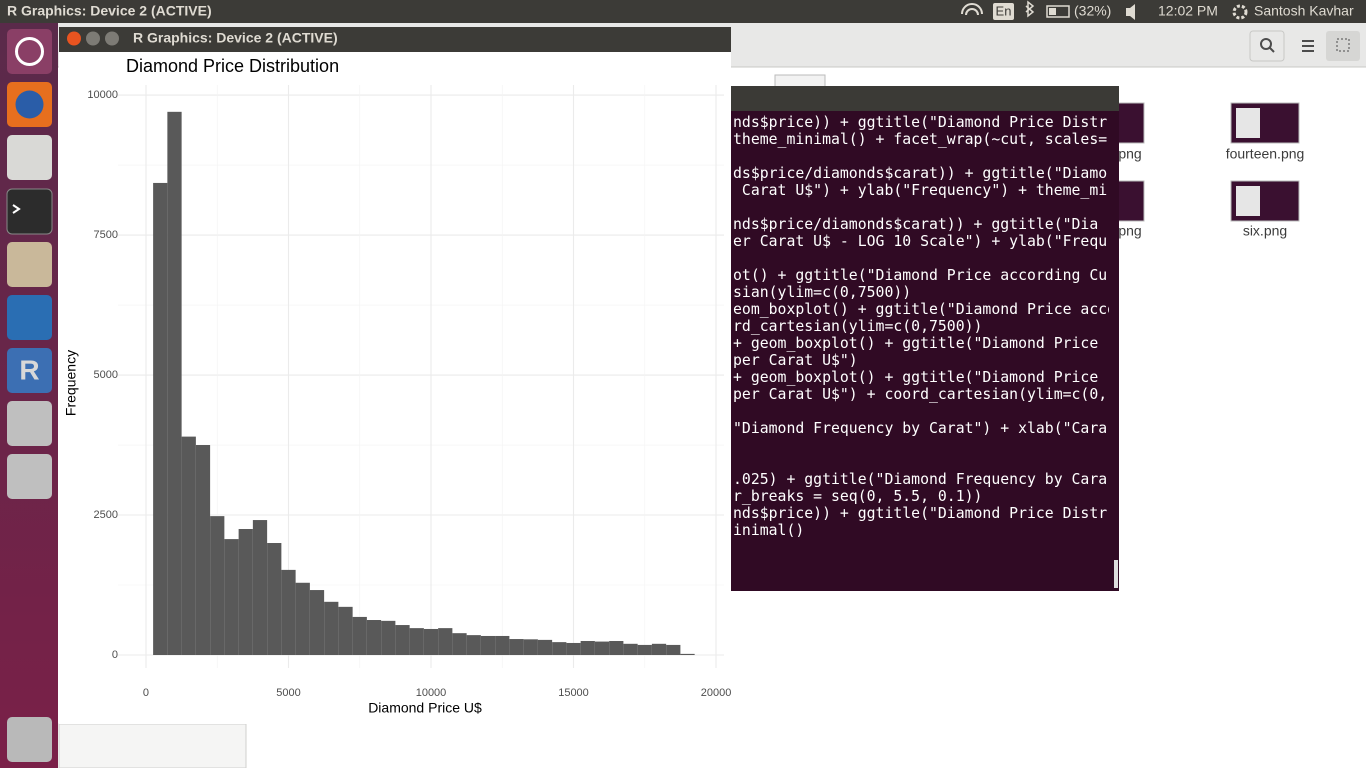  What do you see at coordinates (857, 326) in the screenshot?
I see `terminal-line: rd_cartesian(ylim=c(0,7500))` at bounding box center [857, 326].